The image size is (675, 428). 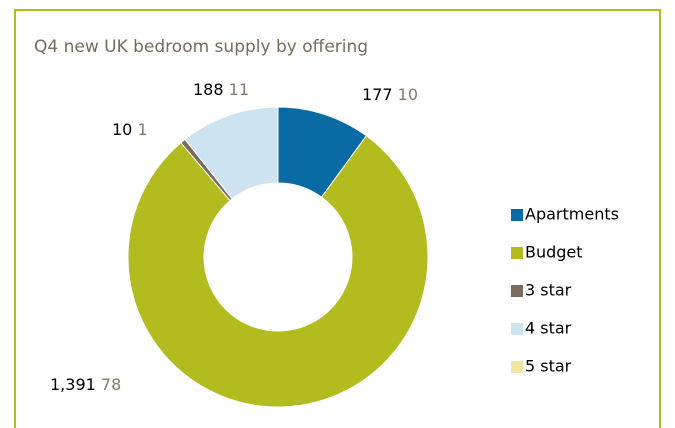 What do you see at coordinates (208, 89) in the screenshot?
I see `value-label: 188` at bounding box center [208, 89].